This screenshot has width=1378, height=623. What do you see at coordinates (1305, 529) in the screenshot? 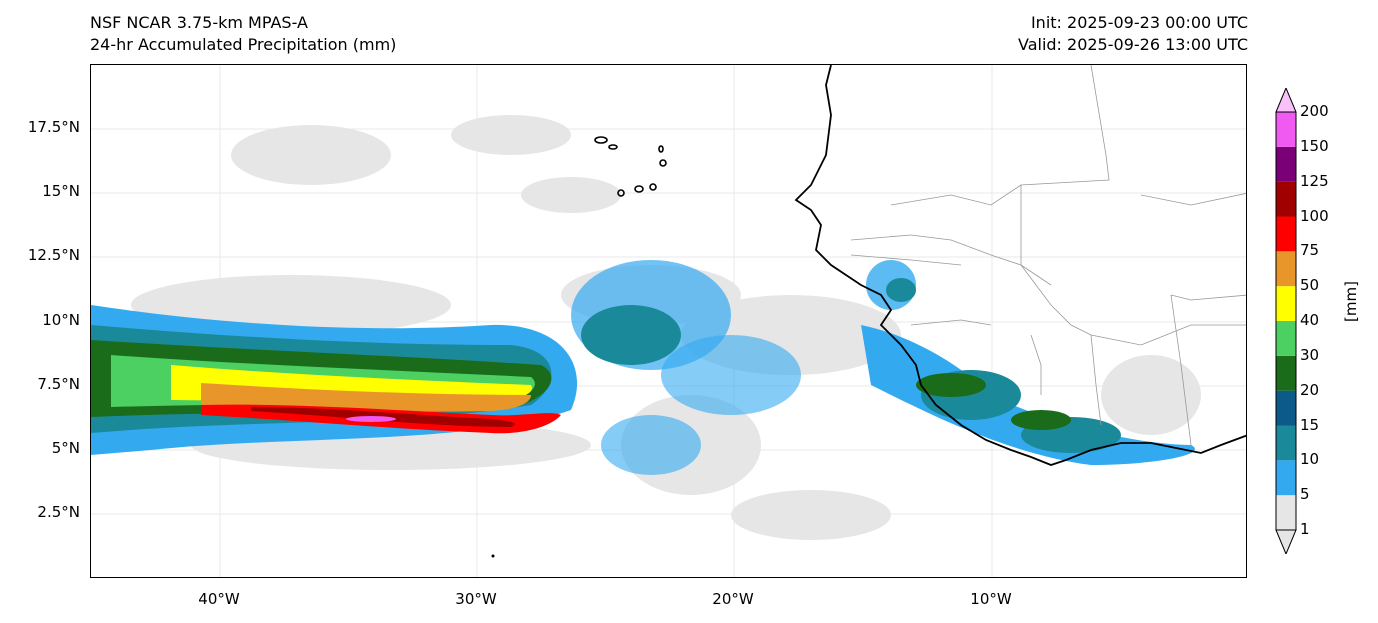
I see `colorbar-tick-label: 1` at bounding box center [1305, 529].